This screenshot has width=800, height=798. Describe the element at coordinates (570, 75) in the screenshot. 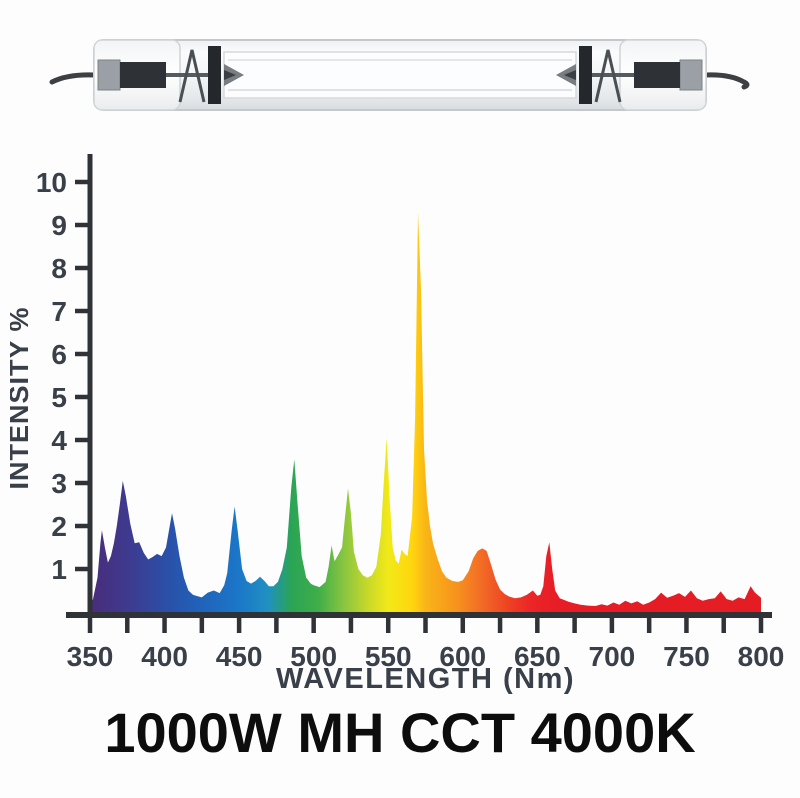

I see `electrode-core-right` at that location.